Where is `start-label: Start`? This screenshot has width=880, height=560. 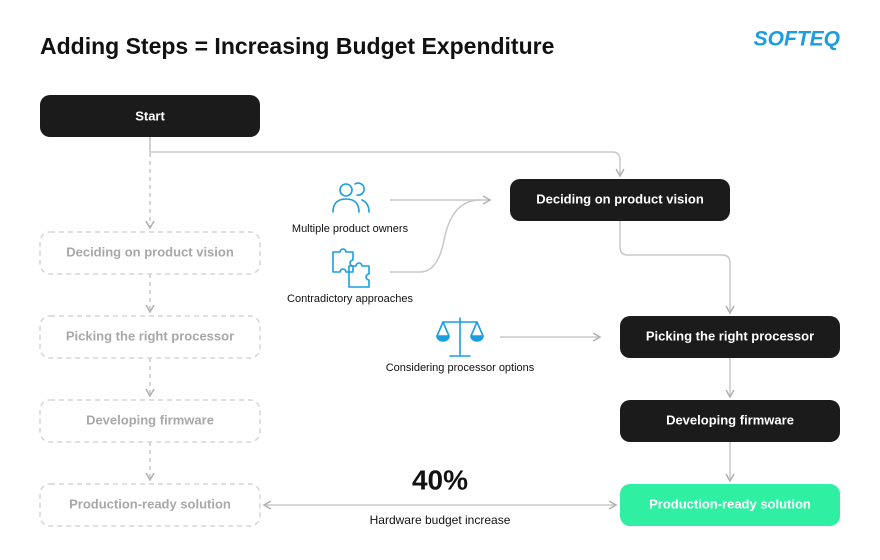 start-label: Start is located at coordinates (150, 115).